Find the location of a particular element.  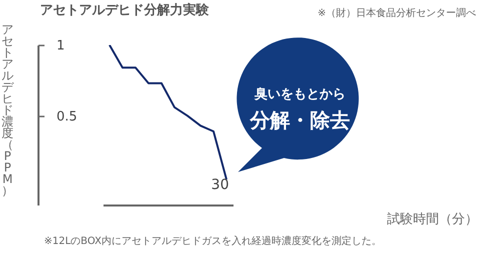

text: アセトアルデヒド濃度（PPM） is located at coordinates (8, 110).